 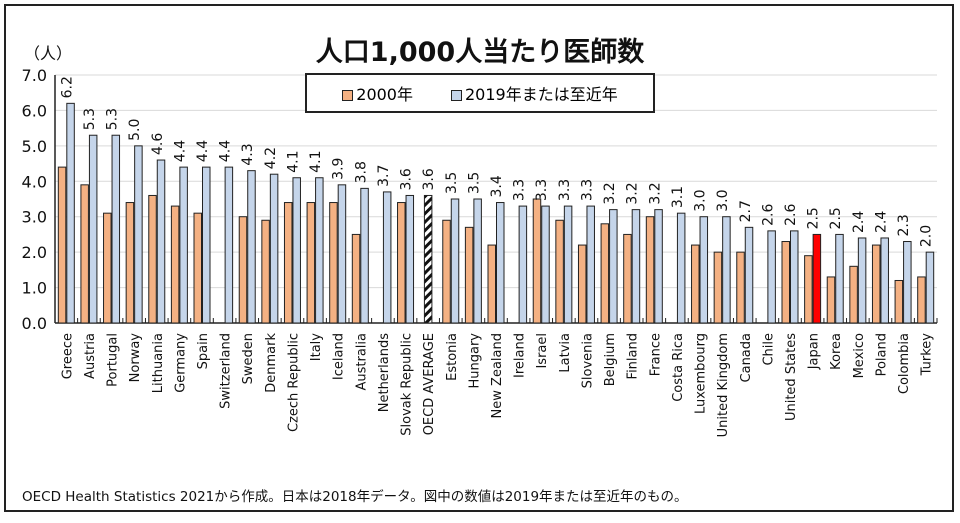 What do you see at coordinates (541, 94) in the screenshot?
I see `legend-label: 2019年または至近年` at bounding box center [541, 94].